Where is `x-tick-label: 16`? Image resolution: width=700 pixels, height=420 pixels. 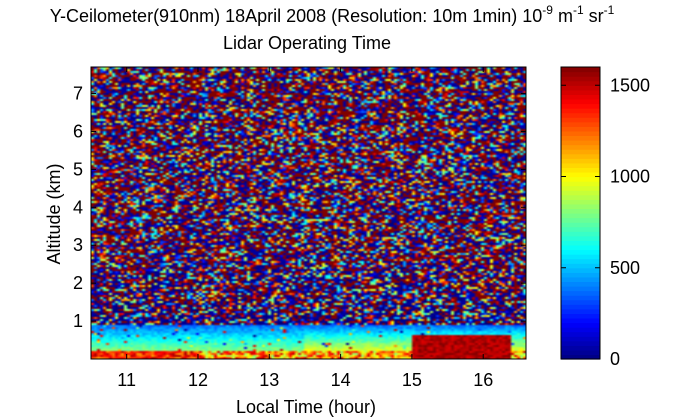 x-tick-label: 16 is located at coordinates (483, 380).